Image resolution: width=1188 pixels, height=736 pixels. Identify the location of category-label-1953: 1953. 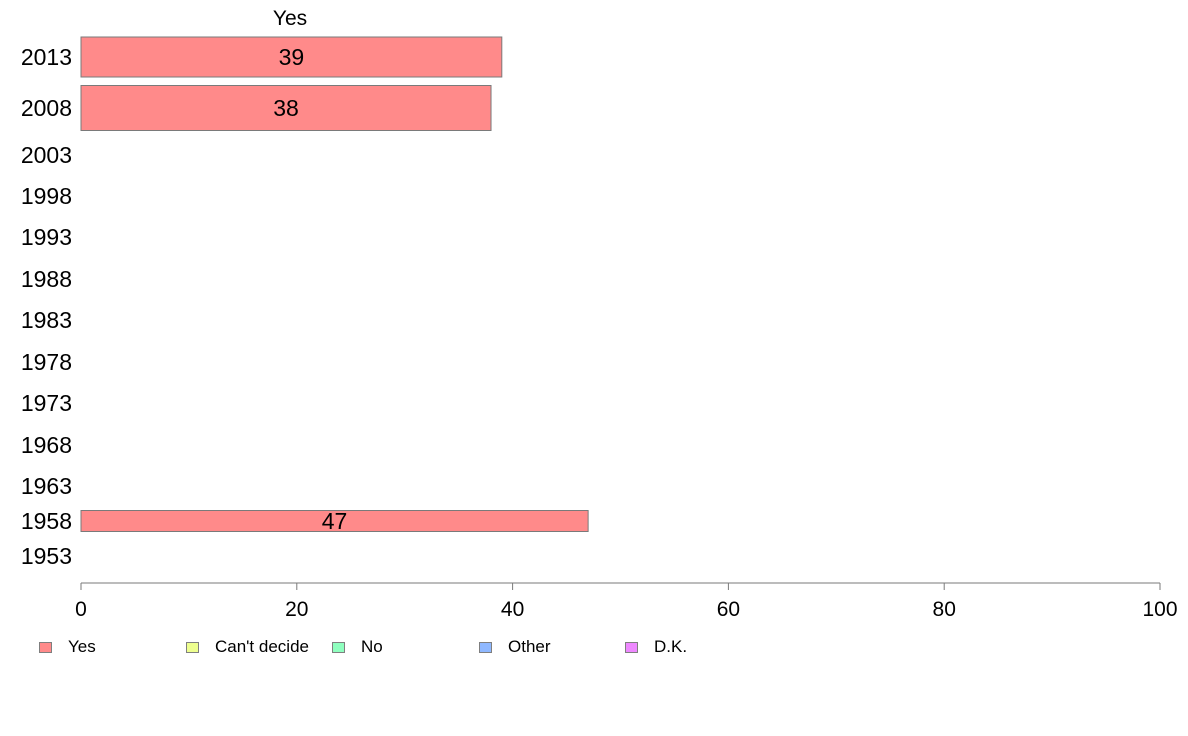
(46, 556).